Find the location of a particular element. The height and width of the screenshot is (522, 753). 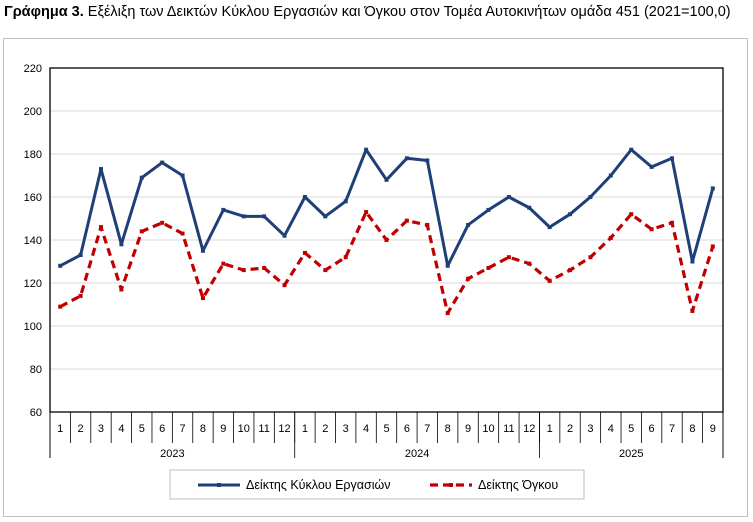

y-tick-label: 180 is located at coordinates (33, 155).